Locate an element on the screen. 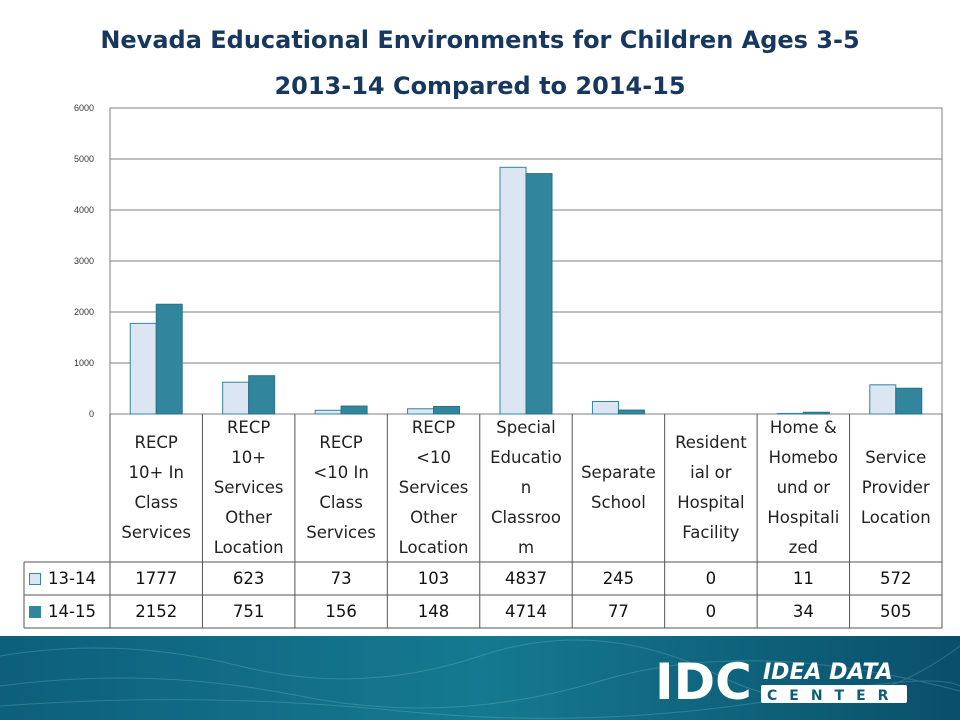 The width and height of the screenshot is (960, 720). y-tick-label: 2000 is located at coordinates (84, 312).